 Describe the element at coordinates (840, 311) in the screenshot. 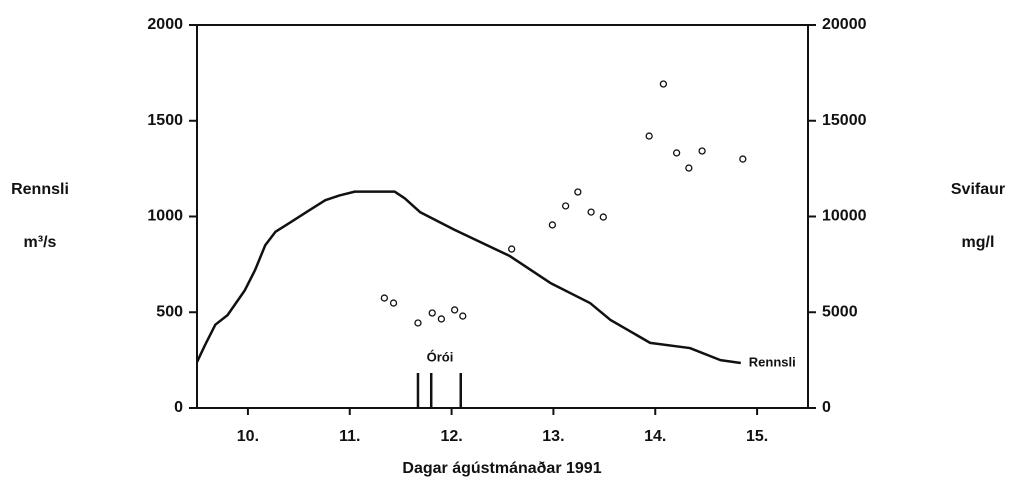

I see `y2-tick-label: 5000` at that location.